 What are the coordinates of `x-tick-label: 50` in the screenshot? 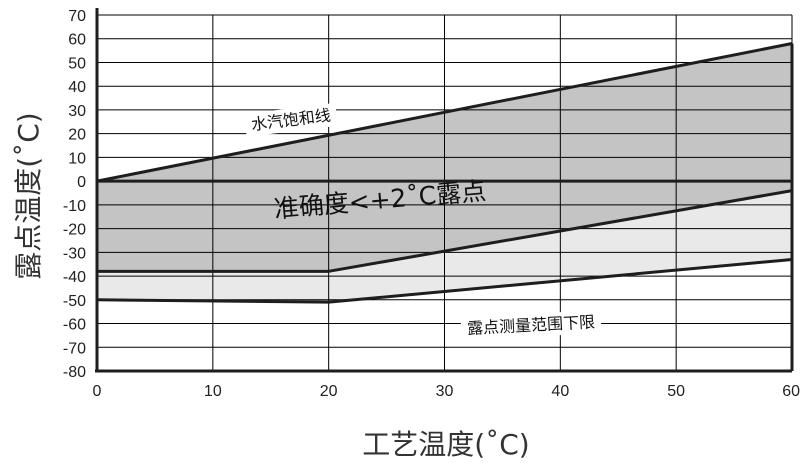 It's located at (676, 391).